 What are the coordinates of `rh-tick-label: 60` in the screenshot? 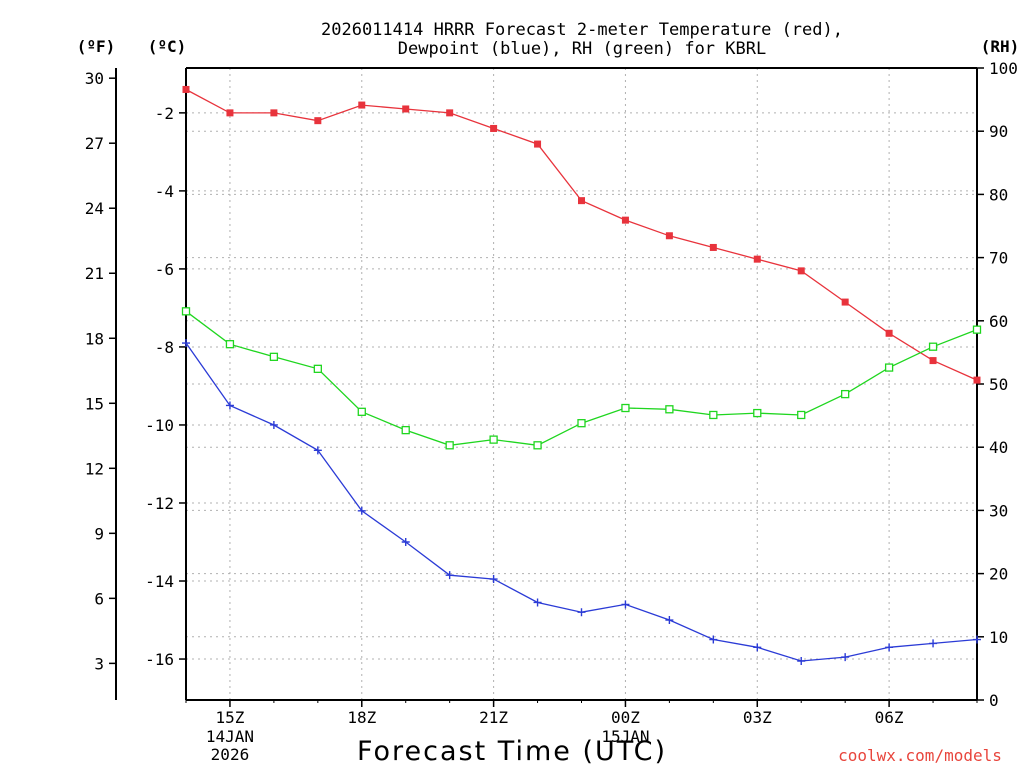 It's located at (998, 321).